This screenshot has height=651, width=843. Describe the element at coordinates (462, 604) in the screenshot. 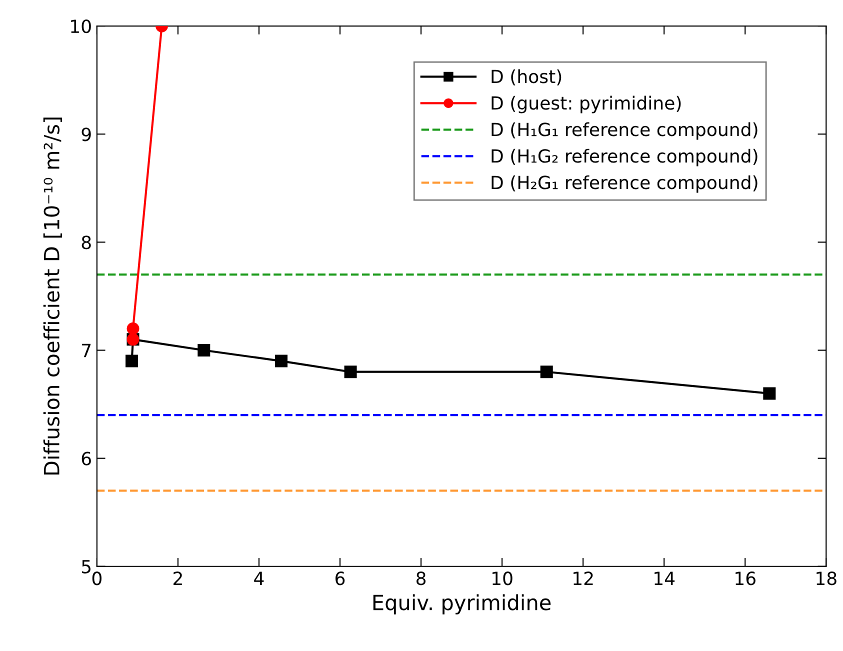

I see `x-axis-title: Equiv. pyrimidine` at that location.